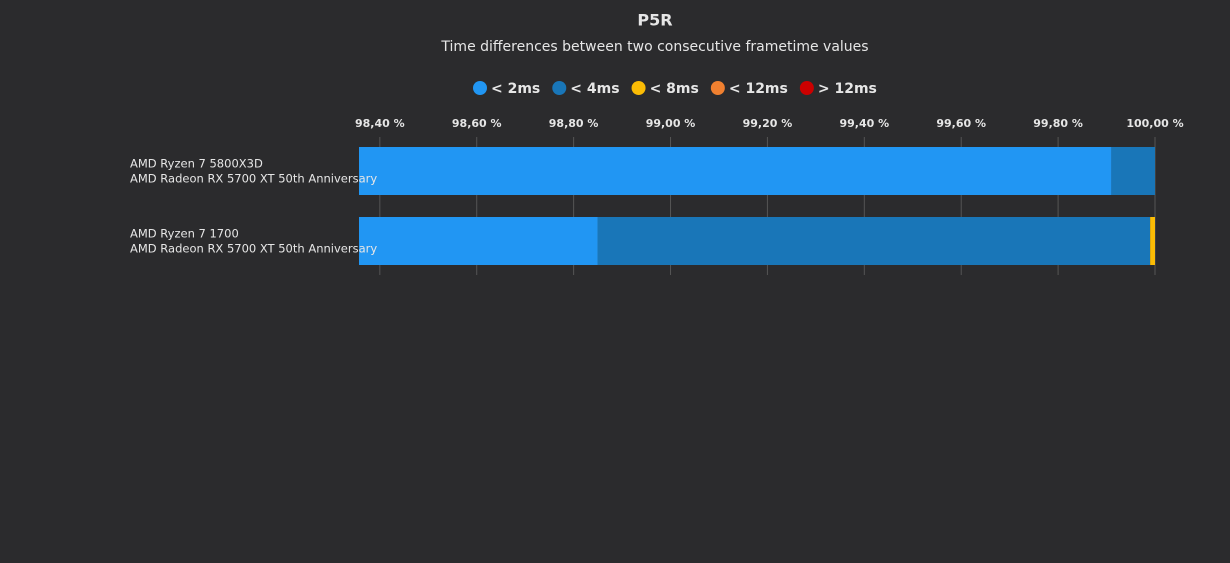  What do you see at coordinates (847, 89) in the screenshot?
I see `legend-label: > 12ms` at bounding box center [847, 89].